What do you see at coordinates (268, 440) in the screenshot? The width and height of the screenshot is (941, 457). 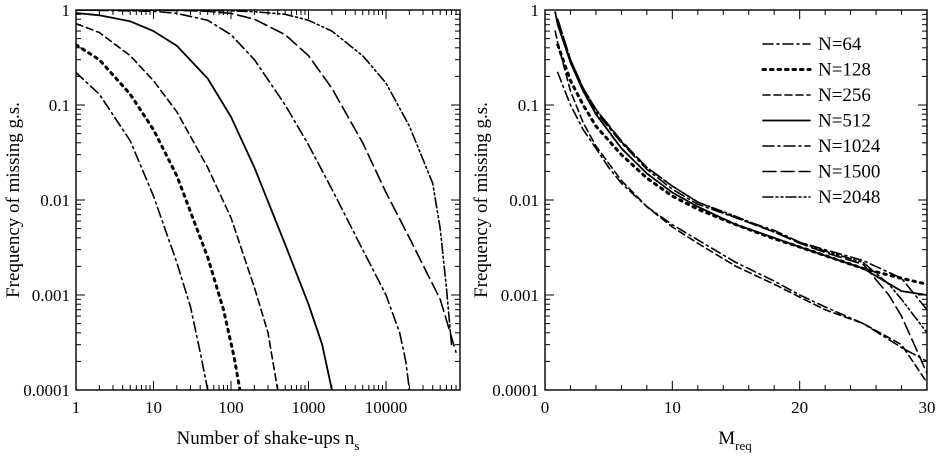 I see `left-x-axis-label: Number of shake-ups ns` at bounding box center [268, 440].